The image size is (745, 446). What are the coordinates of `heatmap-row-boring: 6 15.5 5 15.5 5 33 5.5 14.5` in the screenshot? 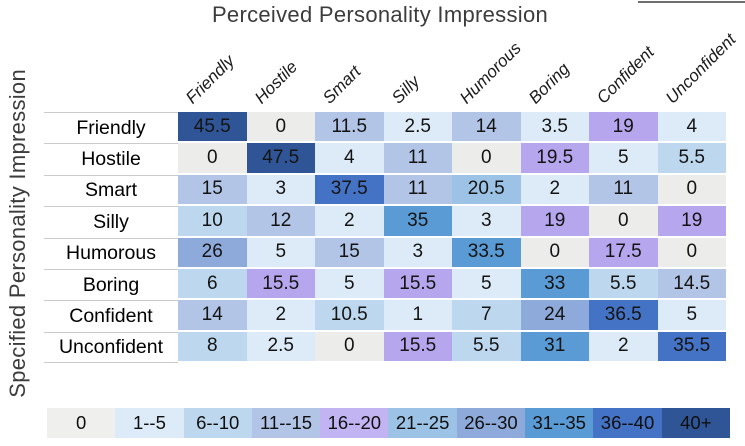 It's located at (452, 283).